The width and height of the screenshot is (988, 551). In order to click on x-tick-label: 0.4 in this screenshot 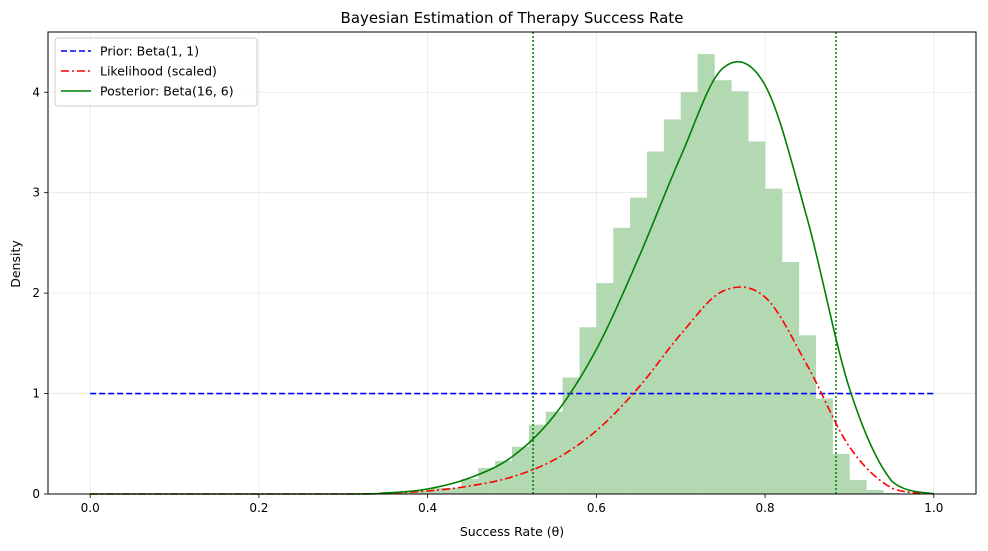, I will do `click(427, 508)`.